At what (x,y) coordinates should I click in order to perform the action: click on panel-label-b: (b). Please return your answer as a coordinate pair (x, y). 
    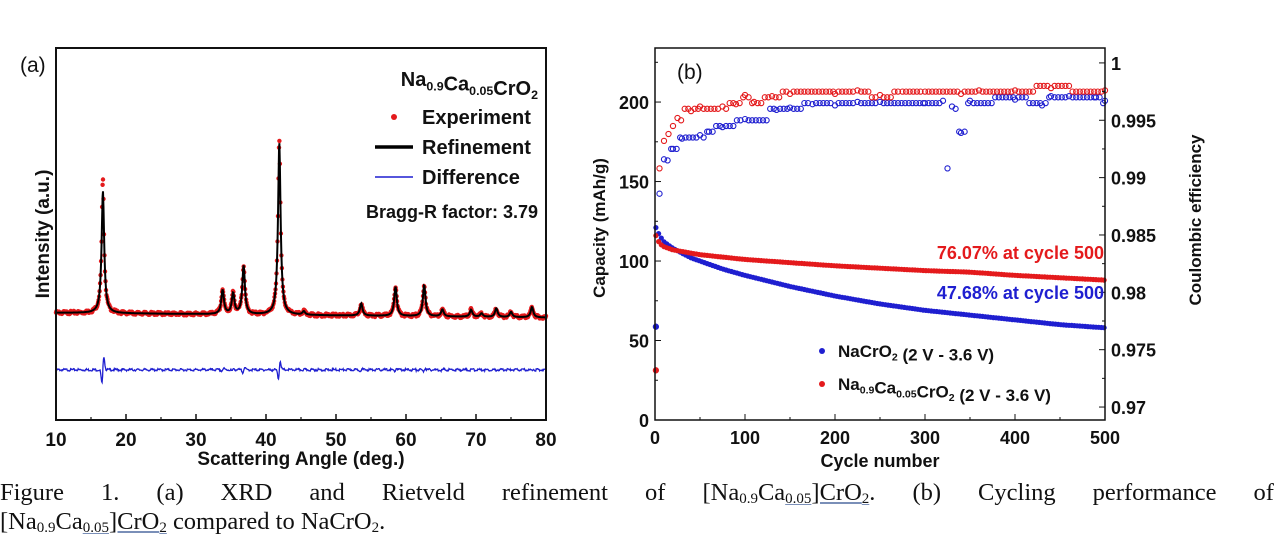
    Looking at the image, I should click on (690, 72).